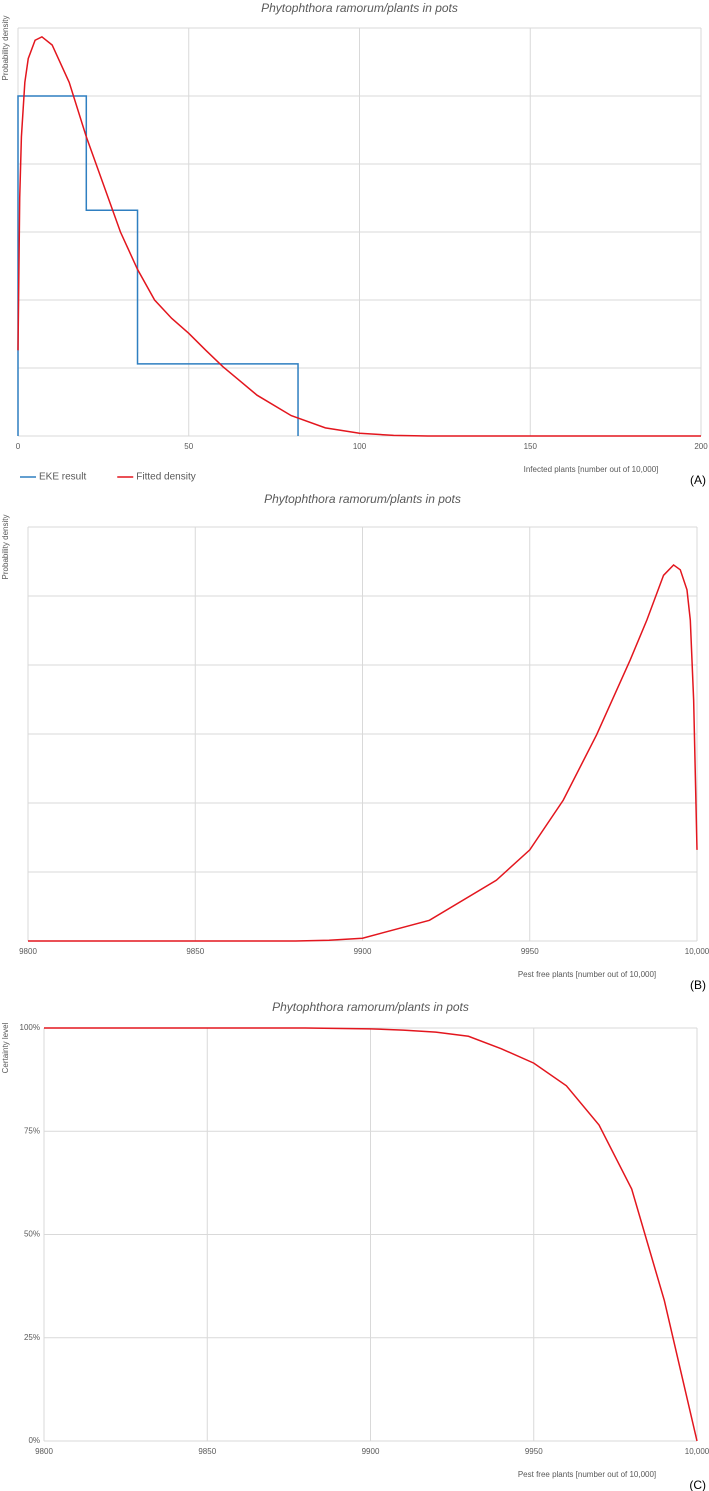 Image resolution: width=709 pixels, height=1491 pixels. Describe the element at coordinates (165, 477) in the screenshot. I see `legend-label: Fitted density` at that location.